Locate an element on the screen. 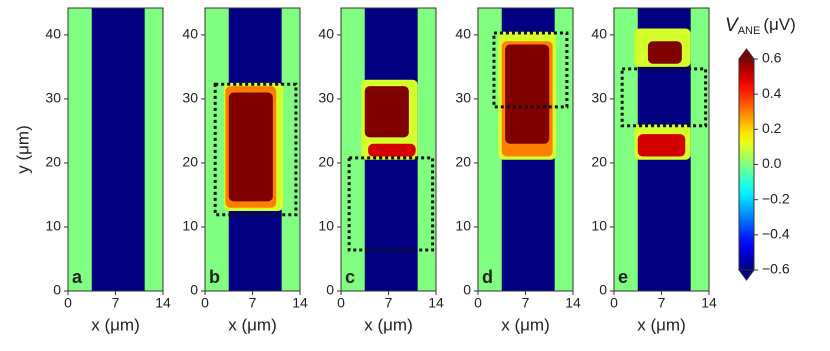 The width and height of the screenshot is (830, 351). y-axis-label: y (μm) is located at coordinates (22, 149).